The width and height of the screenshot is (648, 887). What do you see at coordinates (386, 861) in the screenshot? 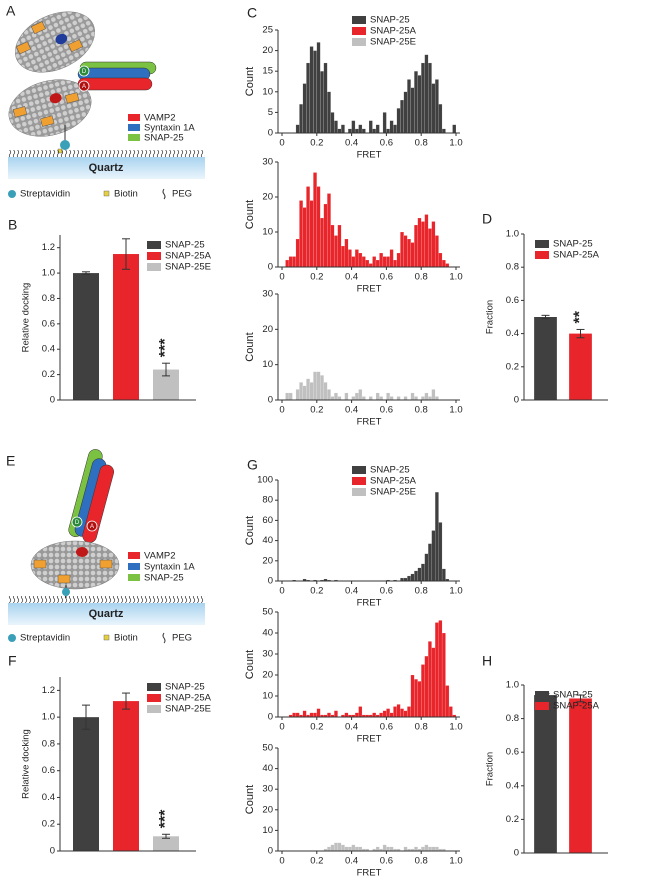
I see `x-tick-label: 0.6` at bounding box center [386, 861].